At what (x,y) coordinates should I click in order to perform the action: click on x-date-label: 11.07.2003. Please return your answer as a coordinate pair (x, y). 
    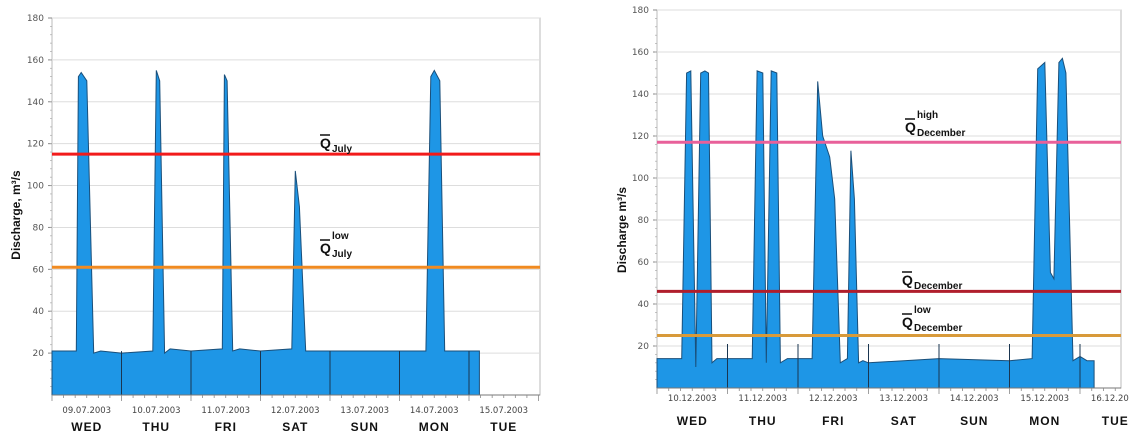
    Looking at the image, I should click on (225, 411).